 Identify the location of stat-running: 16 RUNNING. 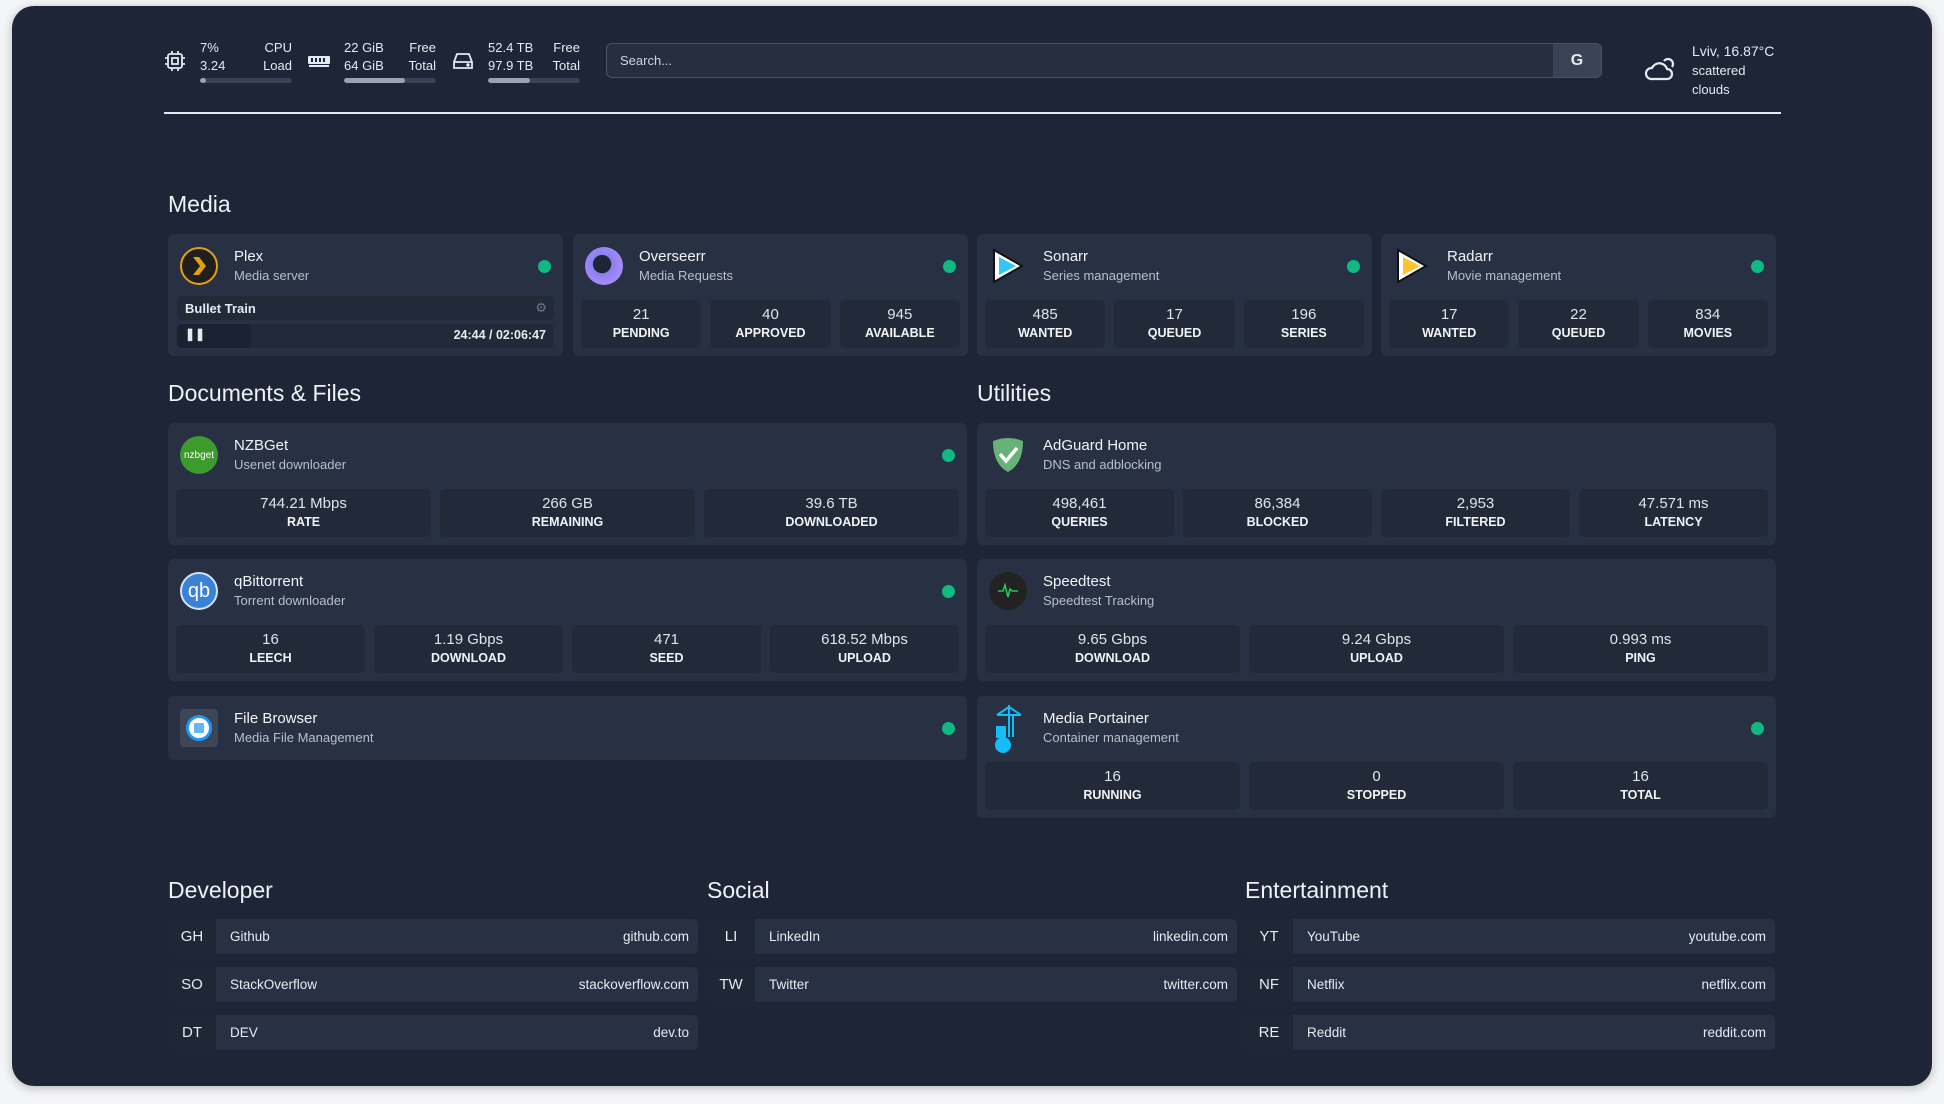
(1112, 786).